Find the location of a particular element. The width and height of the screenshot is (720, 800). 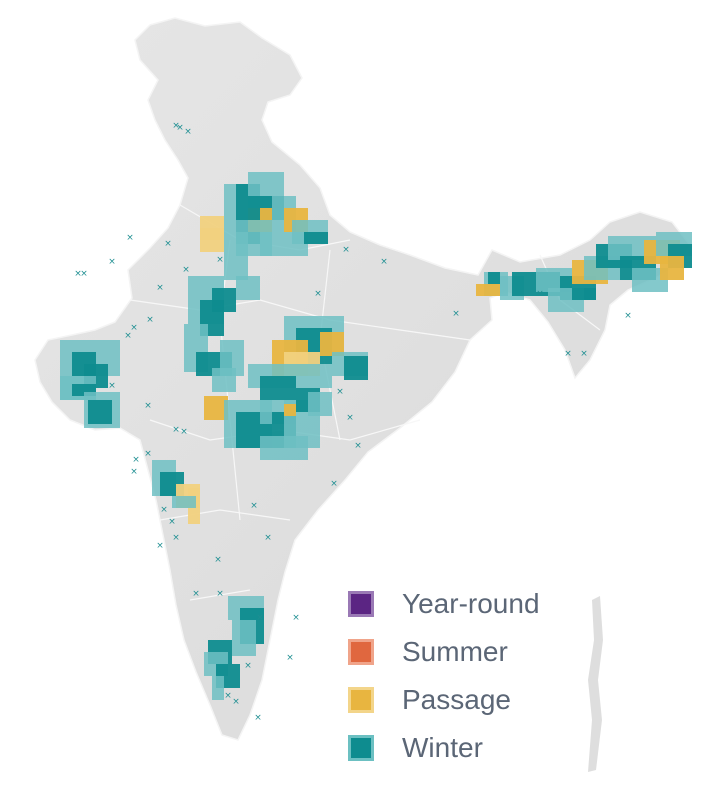

legend-item-winter: Winter is located at coordinates (468, 748).